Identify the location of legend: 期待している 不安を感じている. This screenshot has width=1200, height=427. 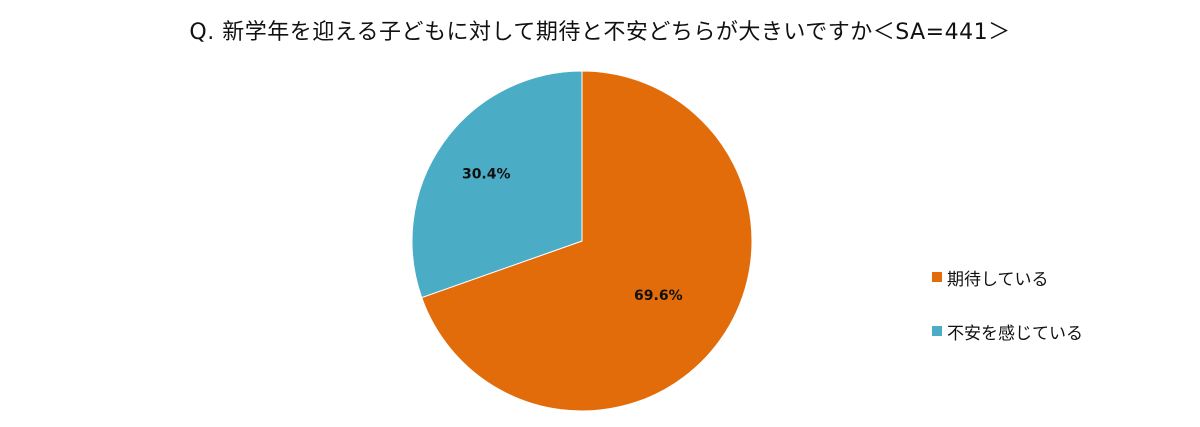
(1052, 319).